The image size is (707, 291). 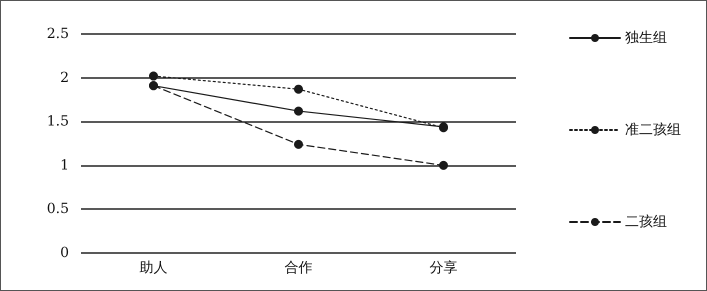 What do you see at coordinates (646, 222) in the screenshot?
I see `legend-label: 二孩组` at bounding box center [646, 222].